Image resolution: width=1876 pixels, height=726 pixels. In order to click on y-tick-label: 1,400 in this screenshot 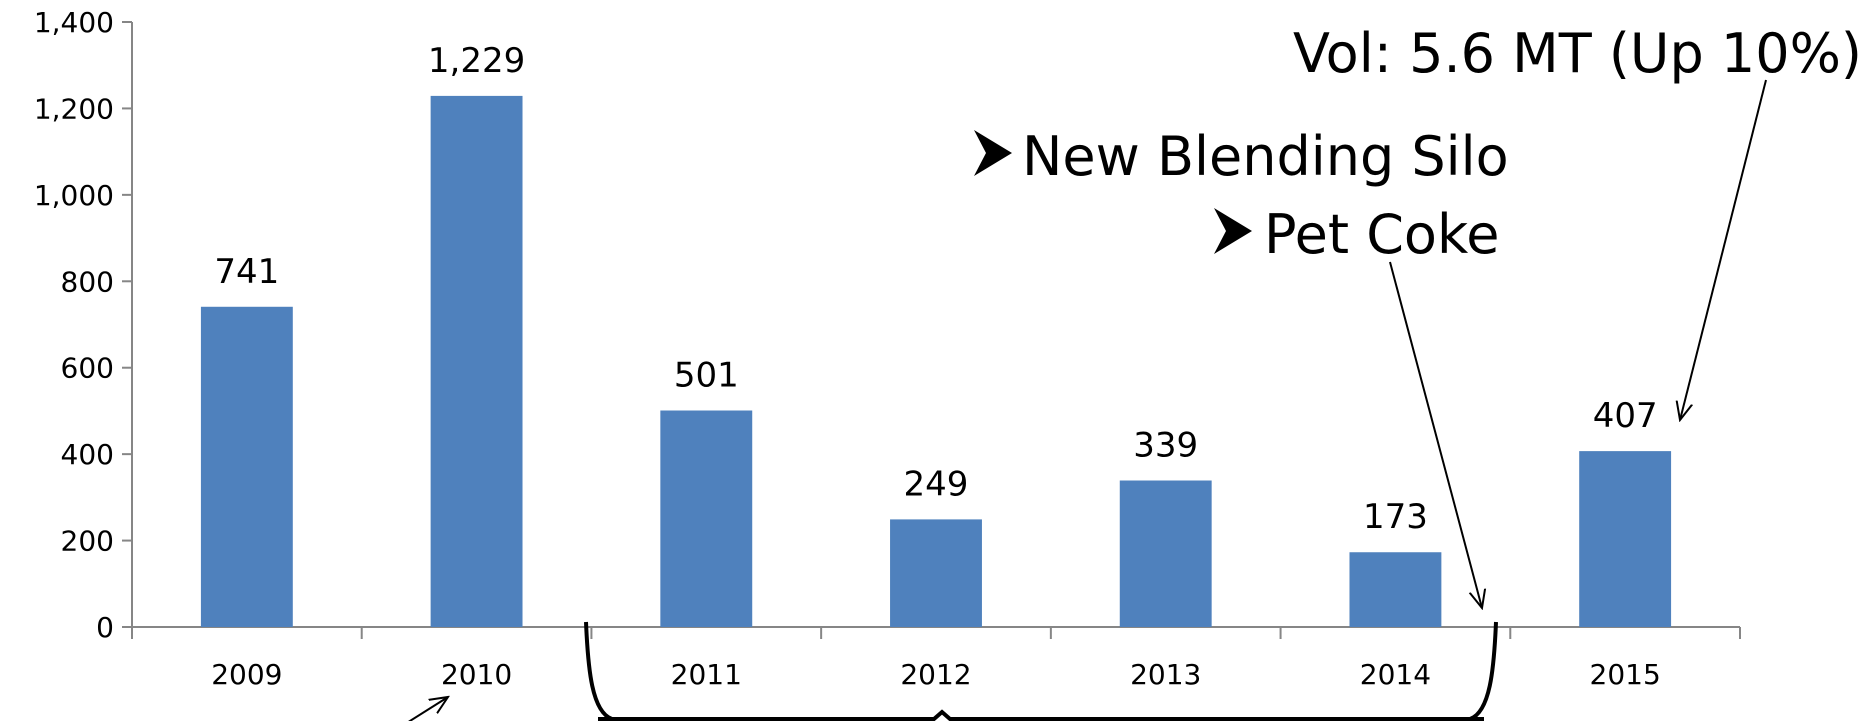, I will do `click(74, 22)`.